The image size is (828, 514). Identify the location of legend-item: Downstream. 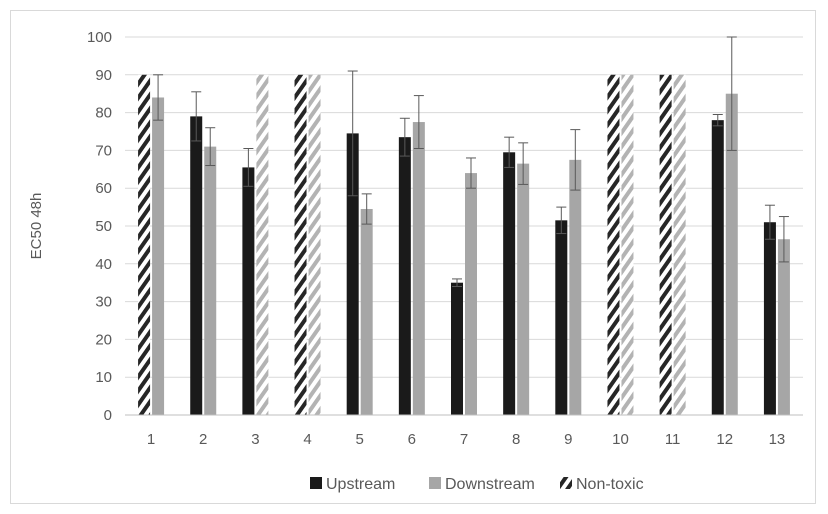
(482, 484).